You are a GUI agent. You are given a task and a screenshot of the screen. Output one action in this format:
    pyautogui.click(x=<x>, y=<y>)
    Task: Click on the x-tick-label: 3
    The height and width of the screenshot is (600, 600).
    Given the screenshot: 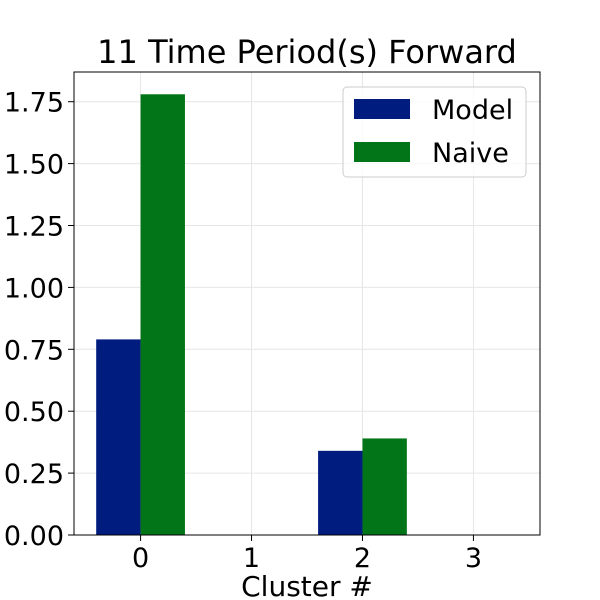 What is the action you would take?
    pyautogui.click(x=473, y=558)
    